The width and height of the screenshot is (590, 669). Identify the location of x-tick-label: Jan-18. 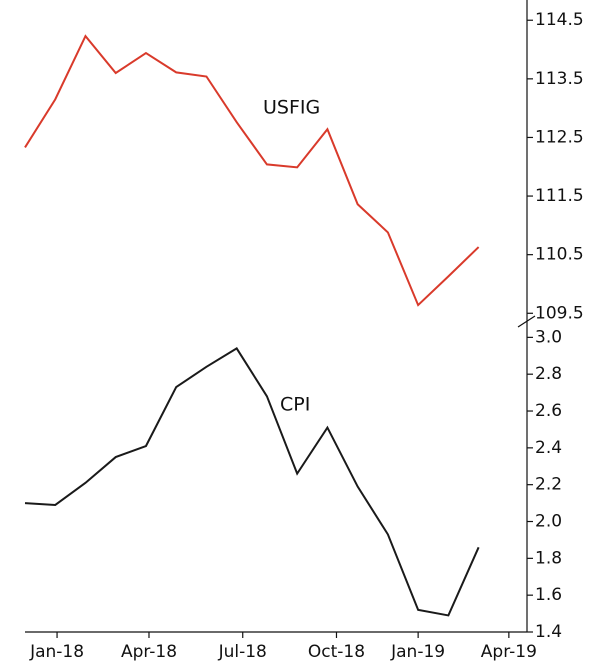
(56, 652).